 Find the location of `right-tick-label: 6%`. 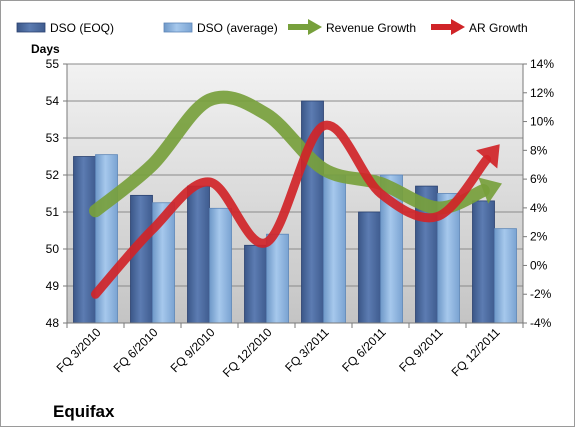

right-tick-label: 6% is located at coordinates (539, 179).